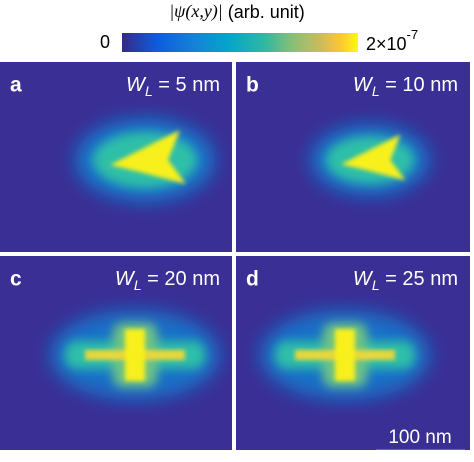 Image resolution: width=474 pixels, height=462 pixels. Describe the element at coordinates (105, 42) in the screenshot. I see `colorbar-min: 0` at that location.